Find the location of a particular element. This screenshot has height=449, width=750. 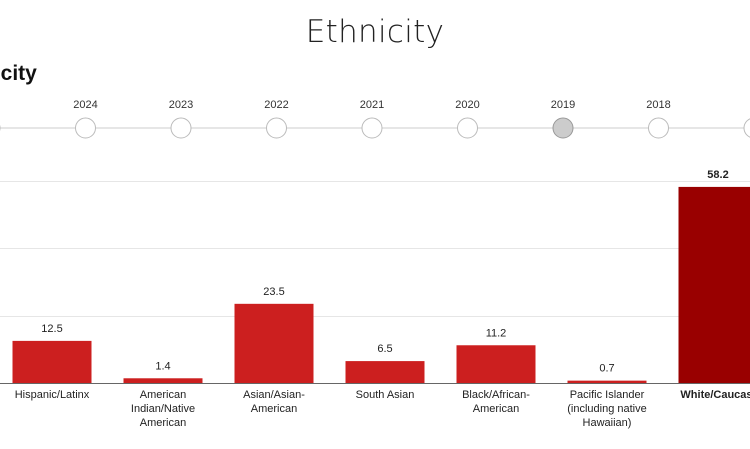

category-label: White/Caucasi is located at coordinates (715, 395).